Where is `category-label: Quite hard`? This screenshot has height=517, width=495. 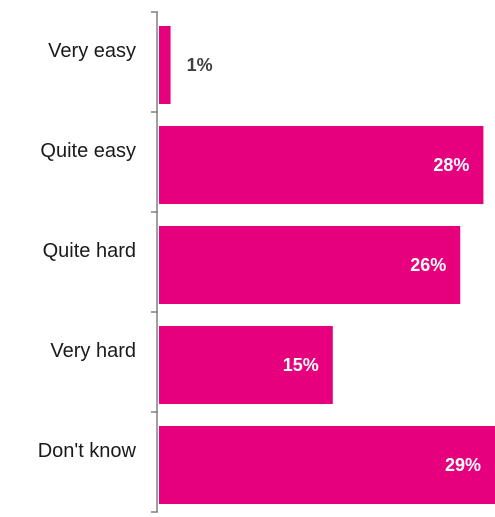 category-label: Quite hard is located at coordinates (89, 251).